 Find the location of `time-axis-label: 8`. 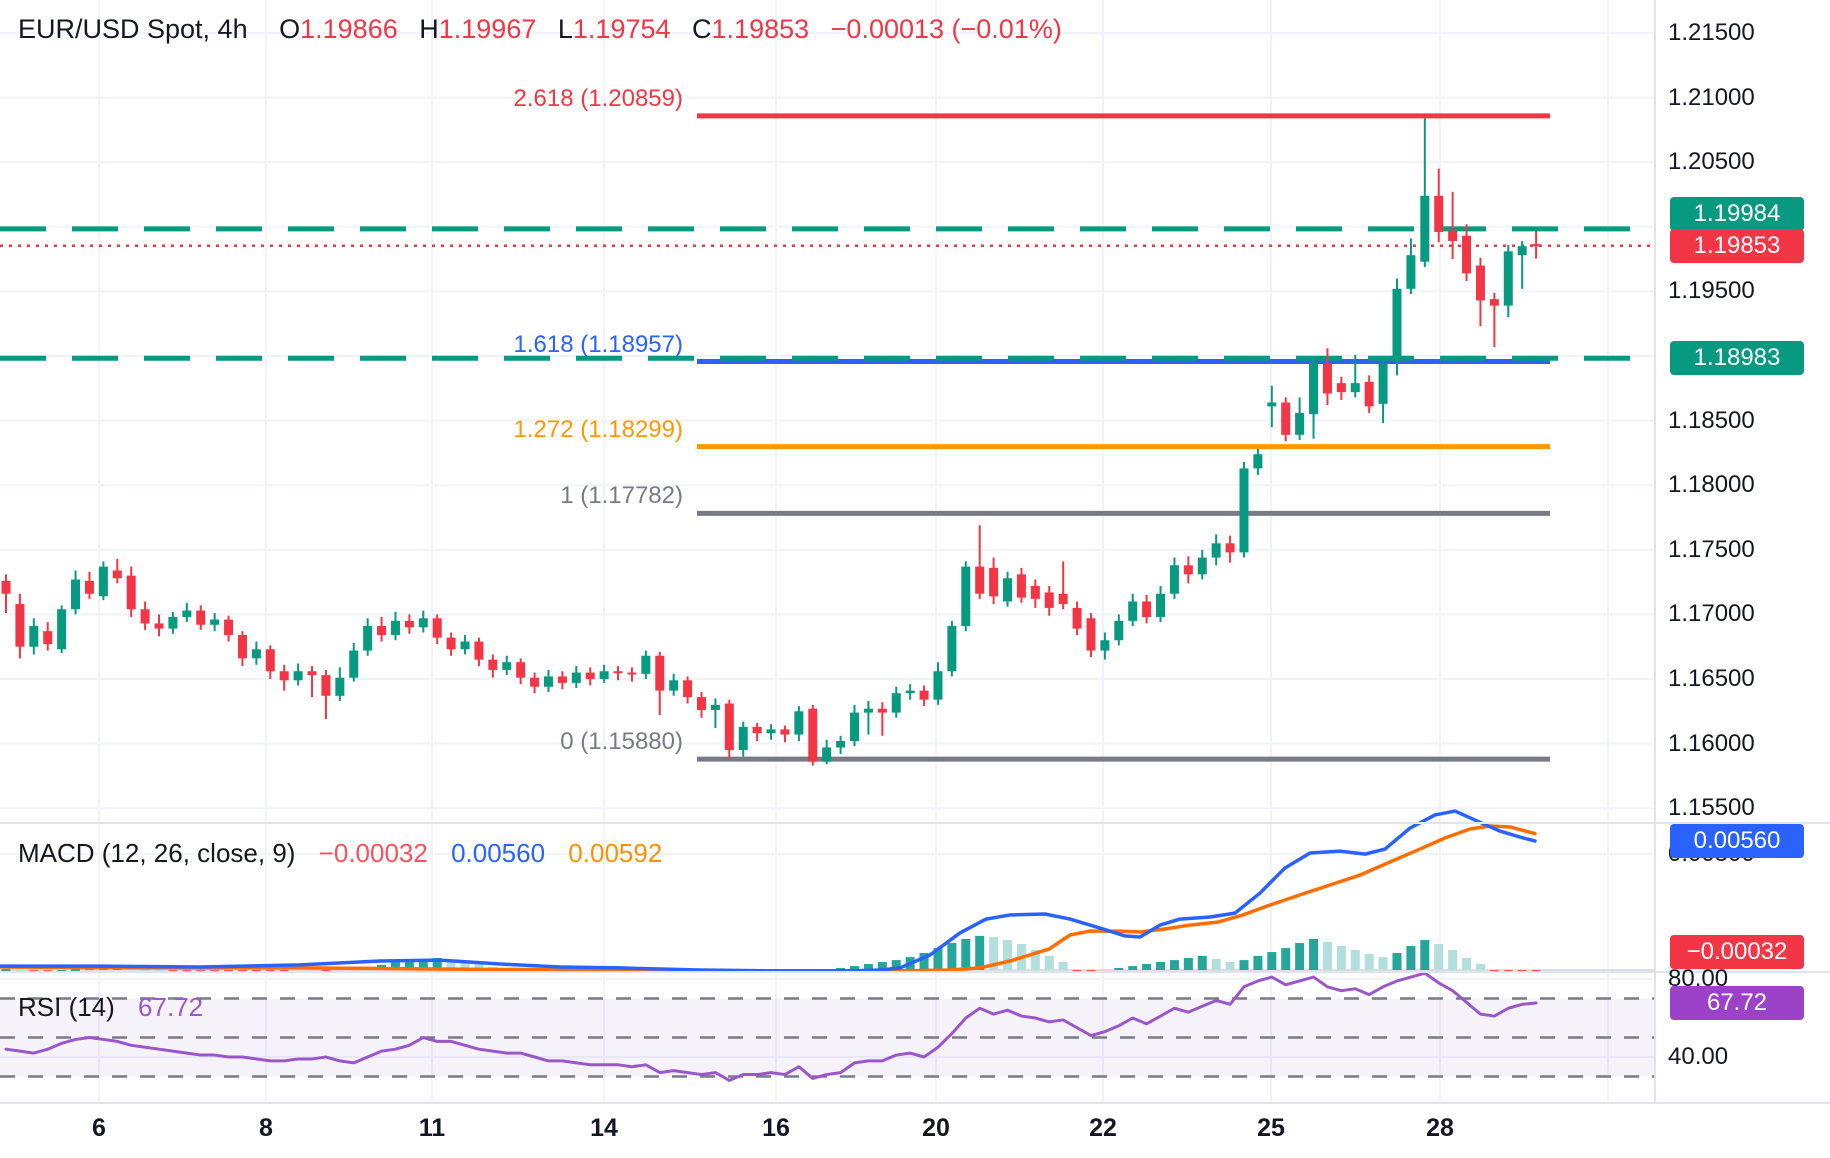

time-axis-label: 8 is located at coordinates (266, 1128).